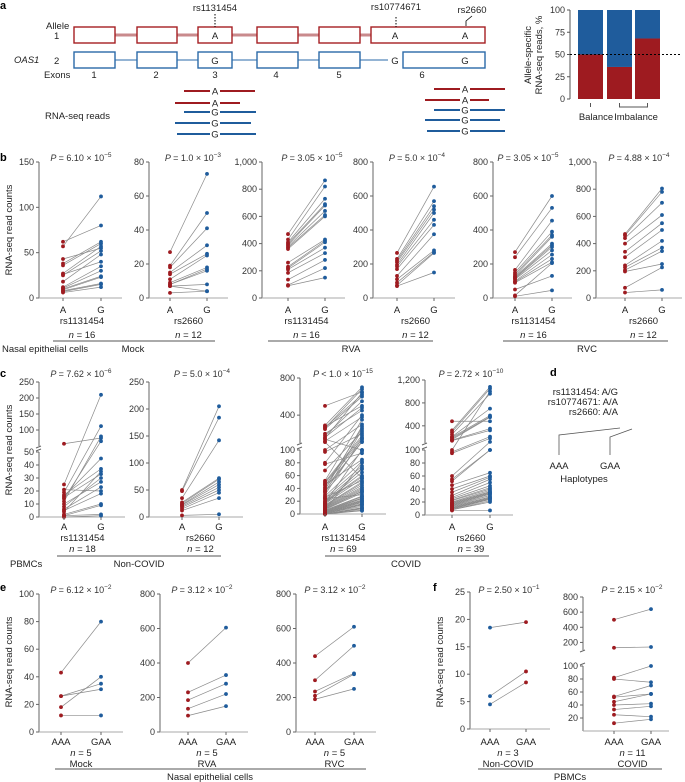 This screenshot has height=782, width=685. I want to click on group-label: Mock, so click(133, 349).